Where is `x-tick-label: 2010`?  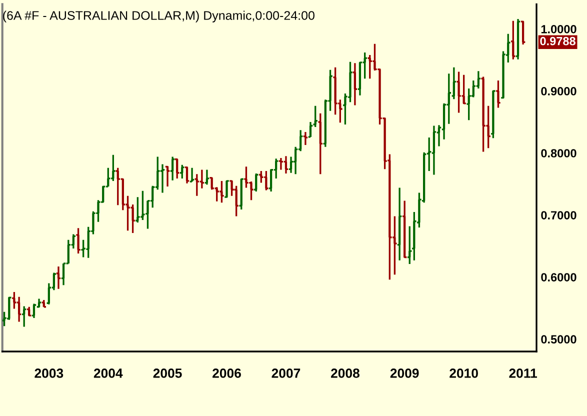 x-tick-label: 2010 is located at coordinates (464, 373).